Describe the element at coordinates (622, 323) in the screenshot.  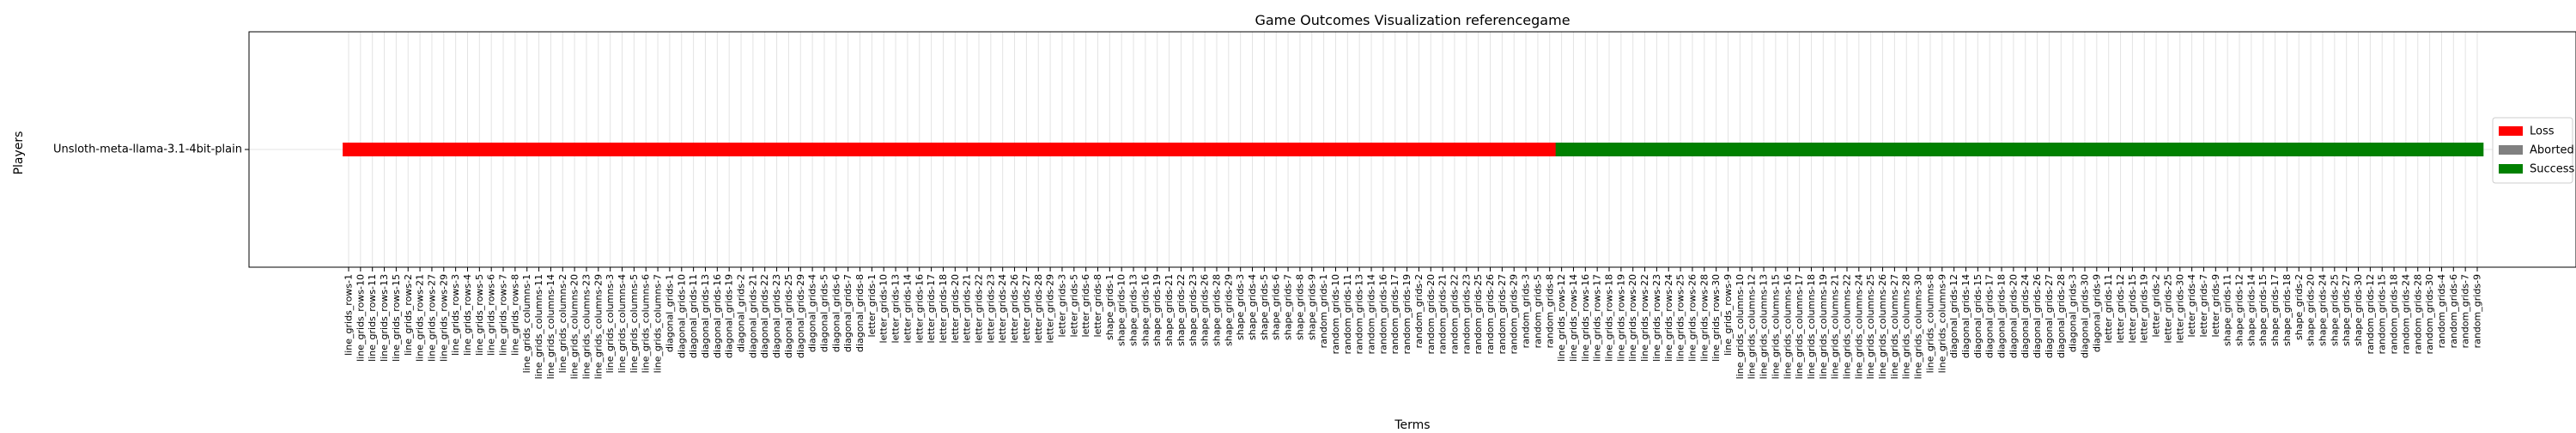
I see `x-tick-label: line_grids_columns-4` at that location.